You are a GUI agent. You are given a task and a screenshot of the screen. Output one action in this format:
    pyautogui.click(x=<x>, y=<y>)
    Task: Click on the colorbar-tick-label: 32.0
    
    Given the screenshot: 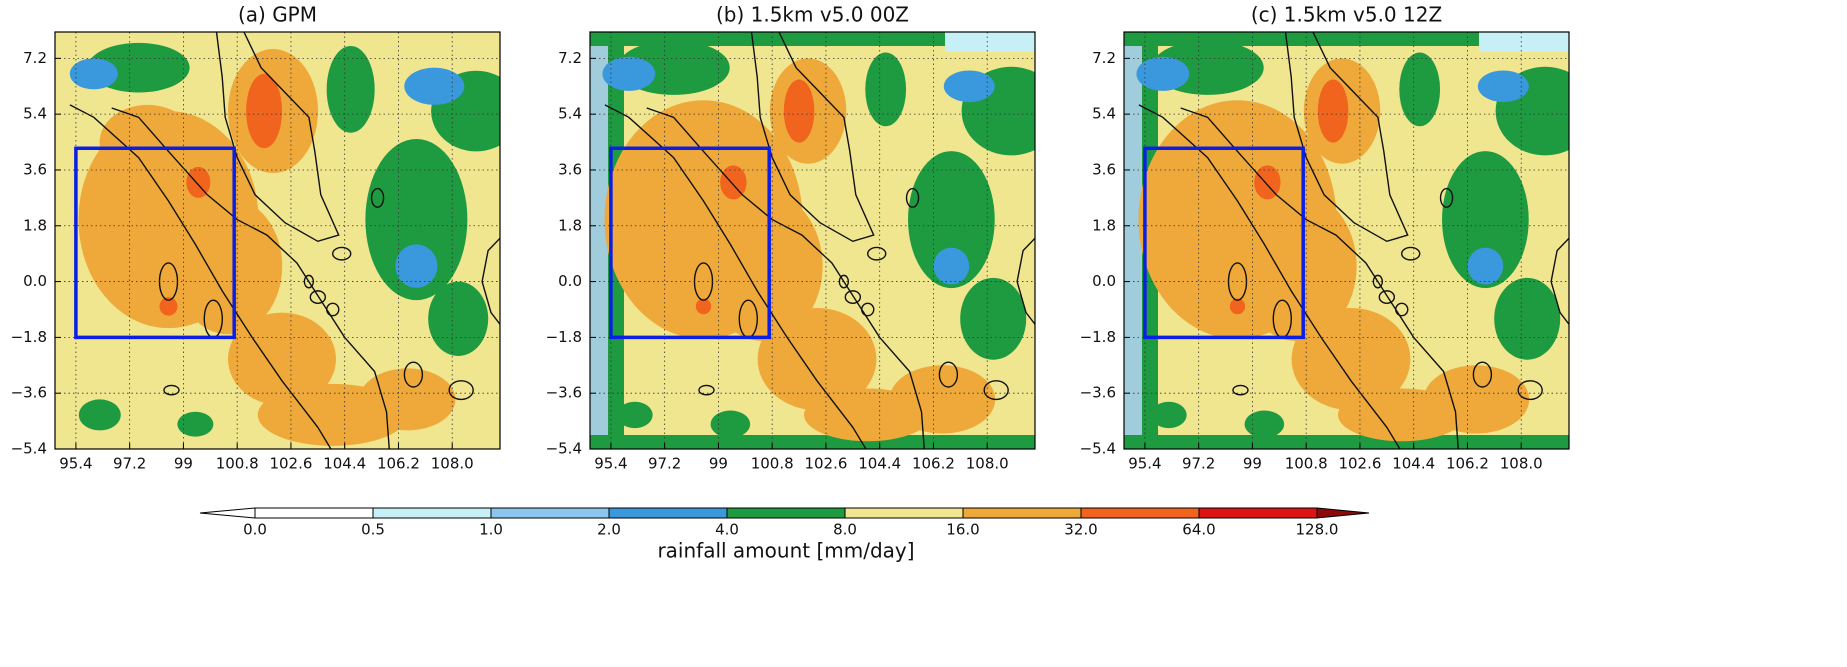 What is the action you would take?
    pyautogui.click(x=1080, y=530)
    